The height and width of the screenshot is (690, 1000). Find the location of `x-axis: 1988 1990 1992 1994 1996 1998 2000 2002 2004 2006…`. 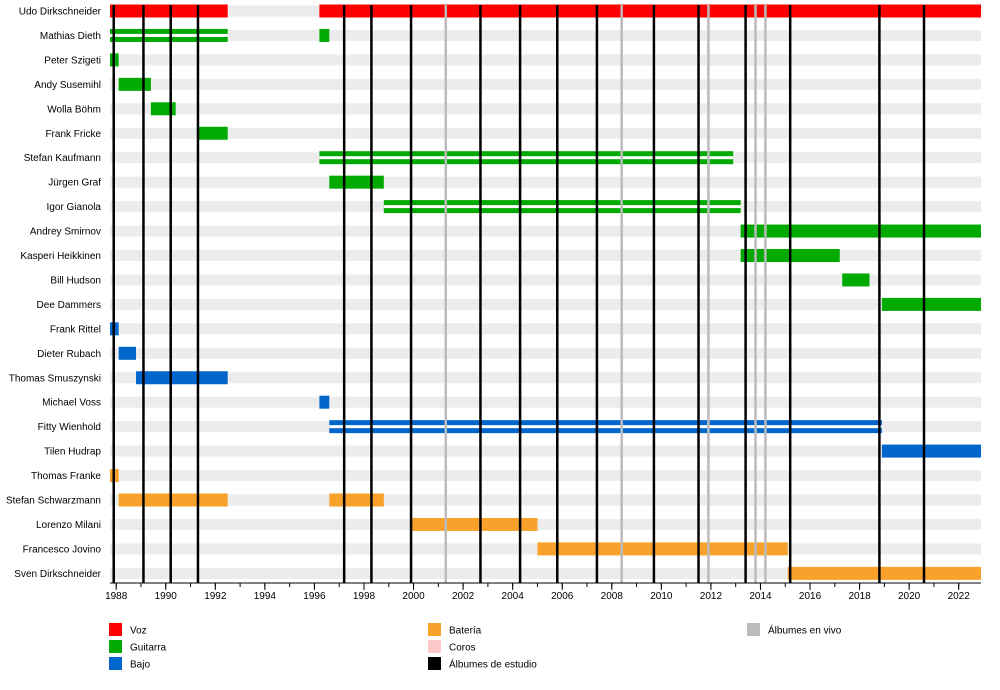

x-axis: 1988 1990 1992 1994 1996 1998 2000 2002 2004 2006… is located at coordinates (543, 592).